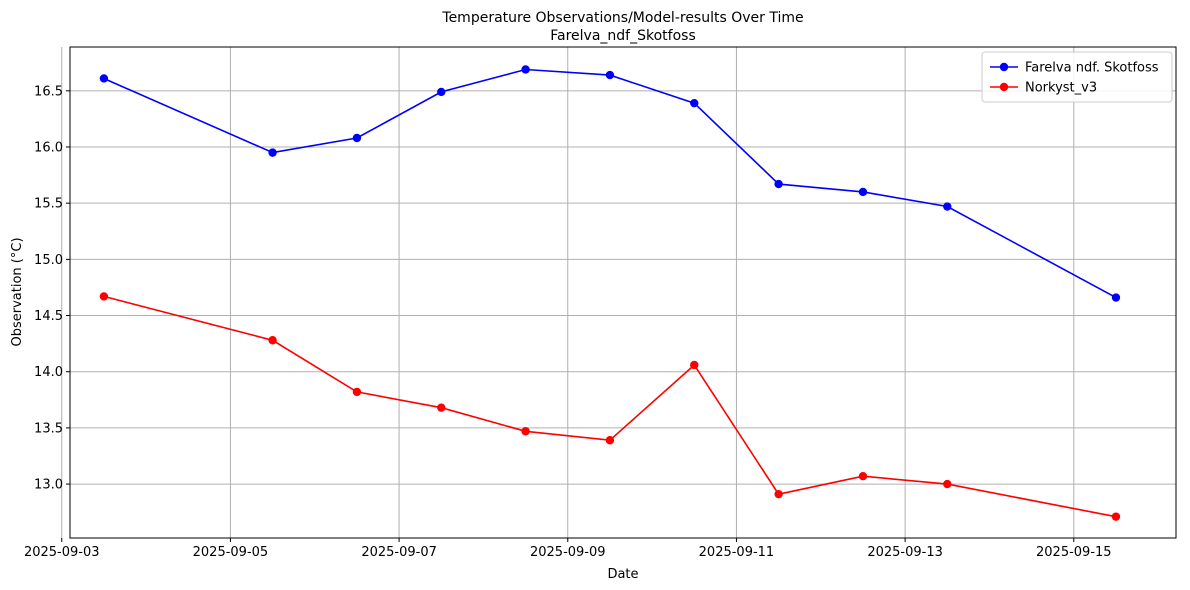  Describe the element at coordinates (1061, 88) in the screenshot. I see `legend-label-1: Norkyst_v3` at that location.